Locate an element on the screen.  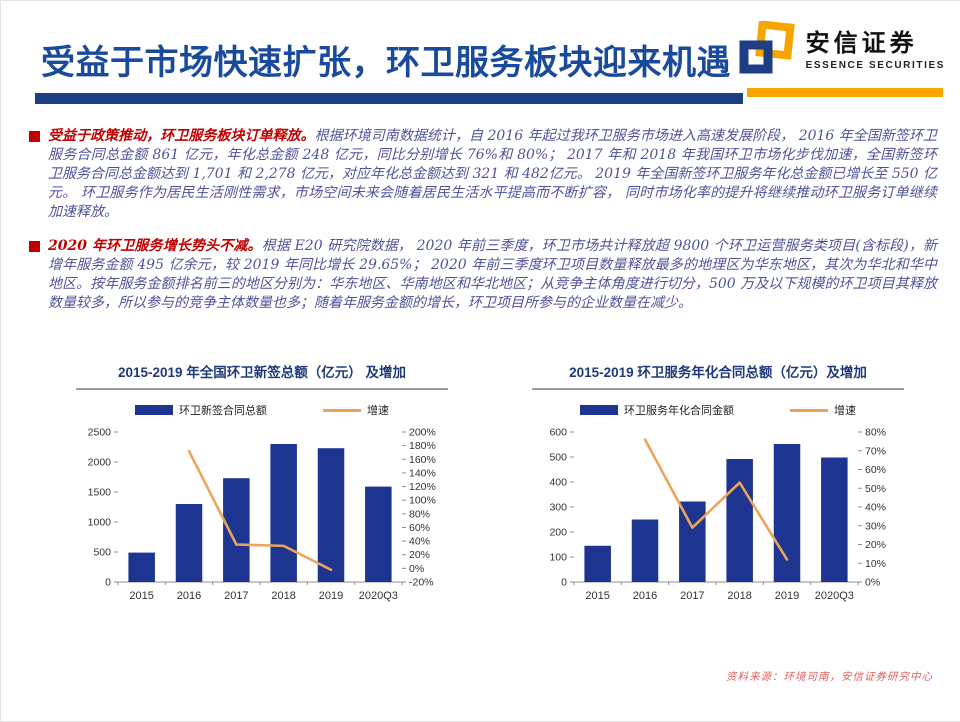
svg-text: 100 is located at coordinates (558, 558).